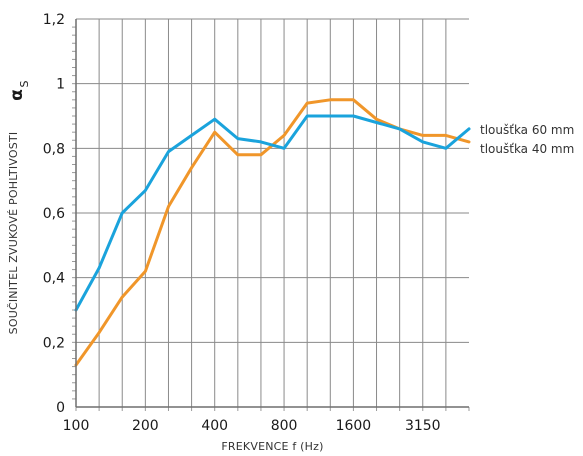 The height and width of the screenshot is (456, 583). What do you see at coordinates (423, 426) in the screenshot?
I see `x-tick-label: 3150` at bounding box center [423, 426].